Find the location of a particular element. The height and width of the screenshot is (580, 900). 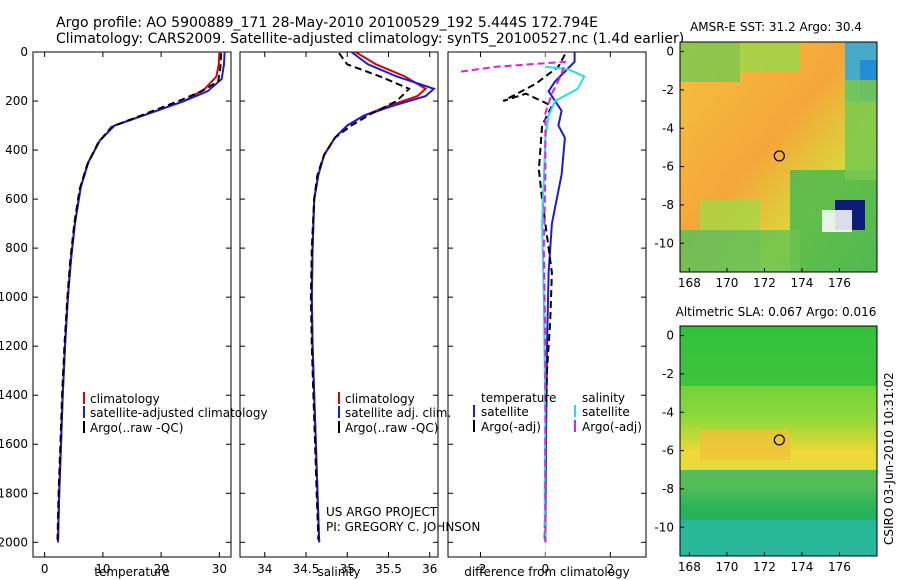

sla-map-title: Altimetric SLA: 0.067 Argo: 0.016 is located at coordinates (776, 312).